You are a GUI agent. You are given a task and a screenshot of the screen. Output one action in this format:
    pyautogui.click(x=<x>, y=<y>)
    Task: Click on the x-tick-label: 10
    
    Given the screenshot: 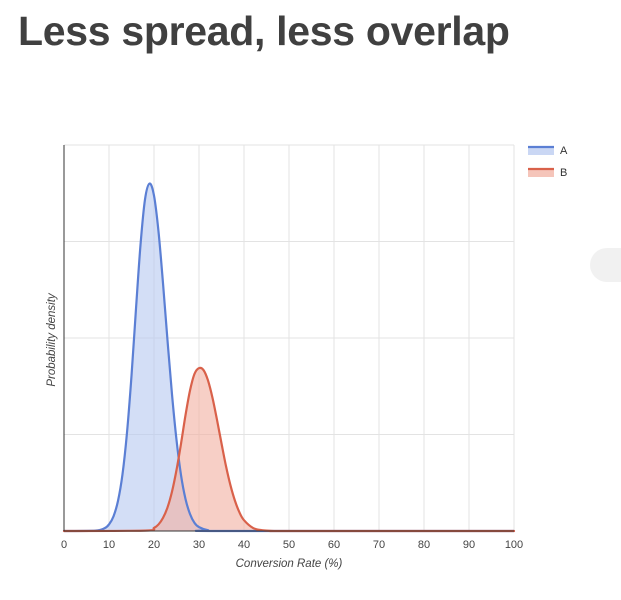 What is the action you would take?
    pyautogui.click(x=109, y=545)
    